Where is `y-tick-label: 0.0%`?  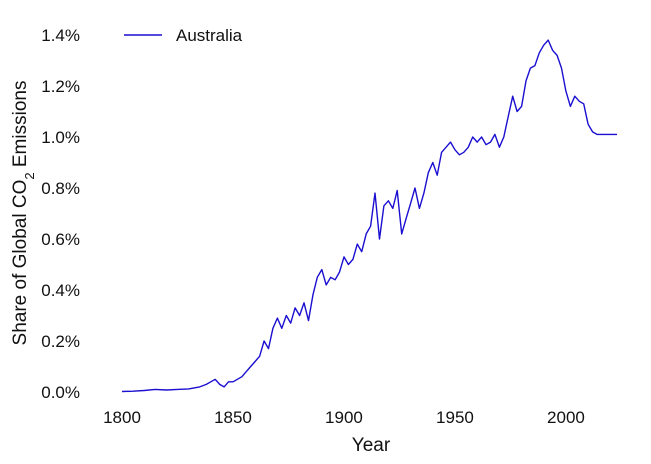 y-tick-label: 0.0% is located at coordinates (60, 392).